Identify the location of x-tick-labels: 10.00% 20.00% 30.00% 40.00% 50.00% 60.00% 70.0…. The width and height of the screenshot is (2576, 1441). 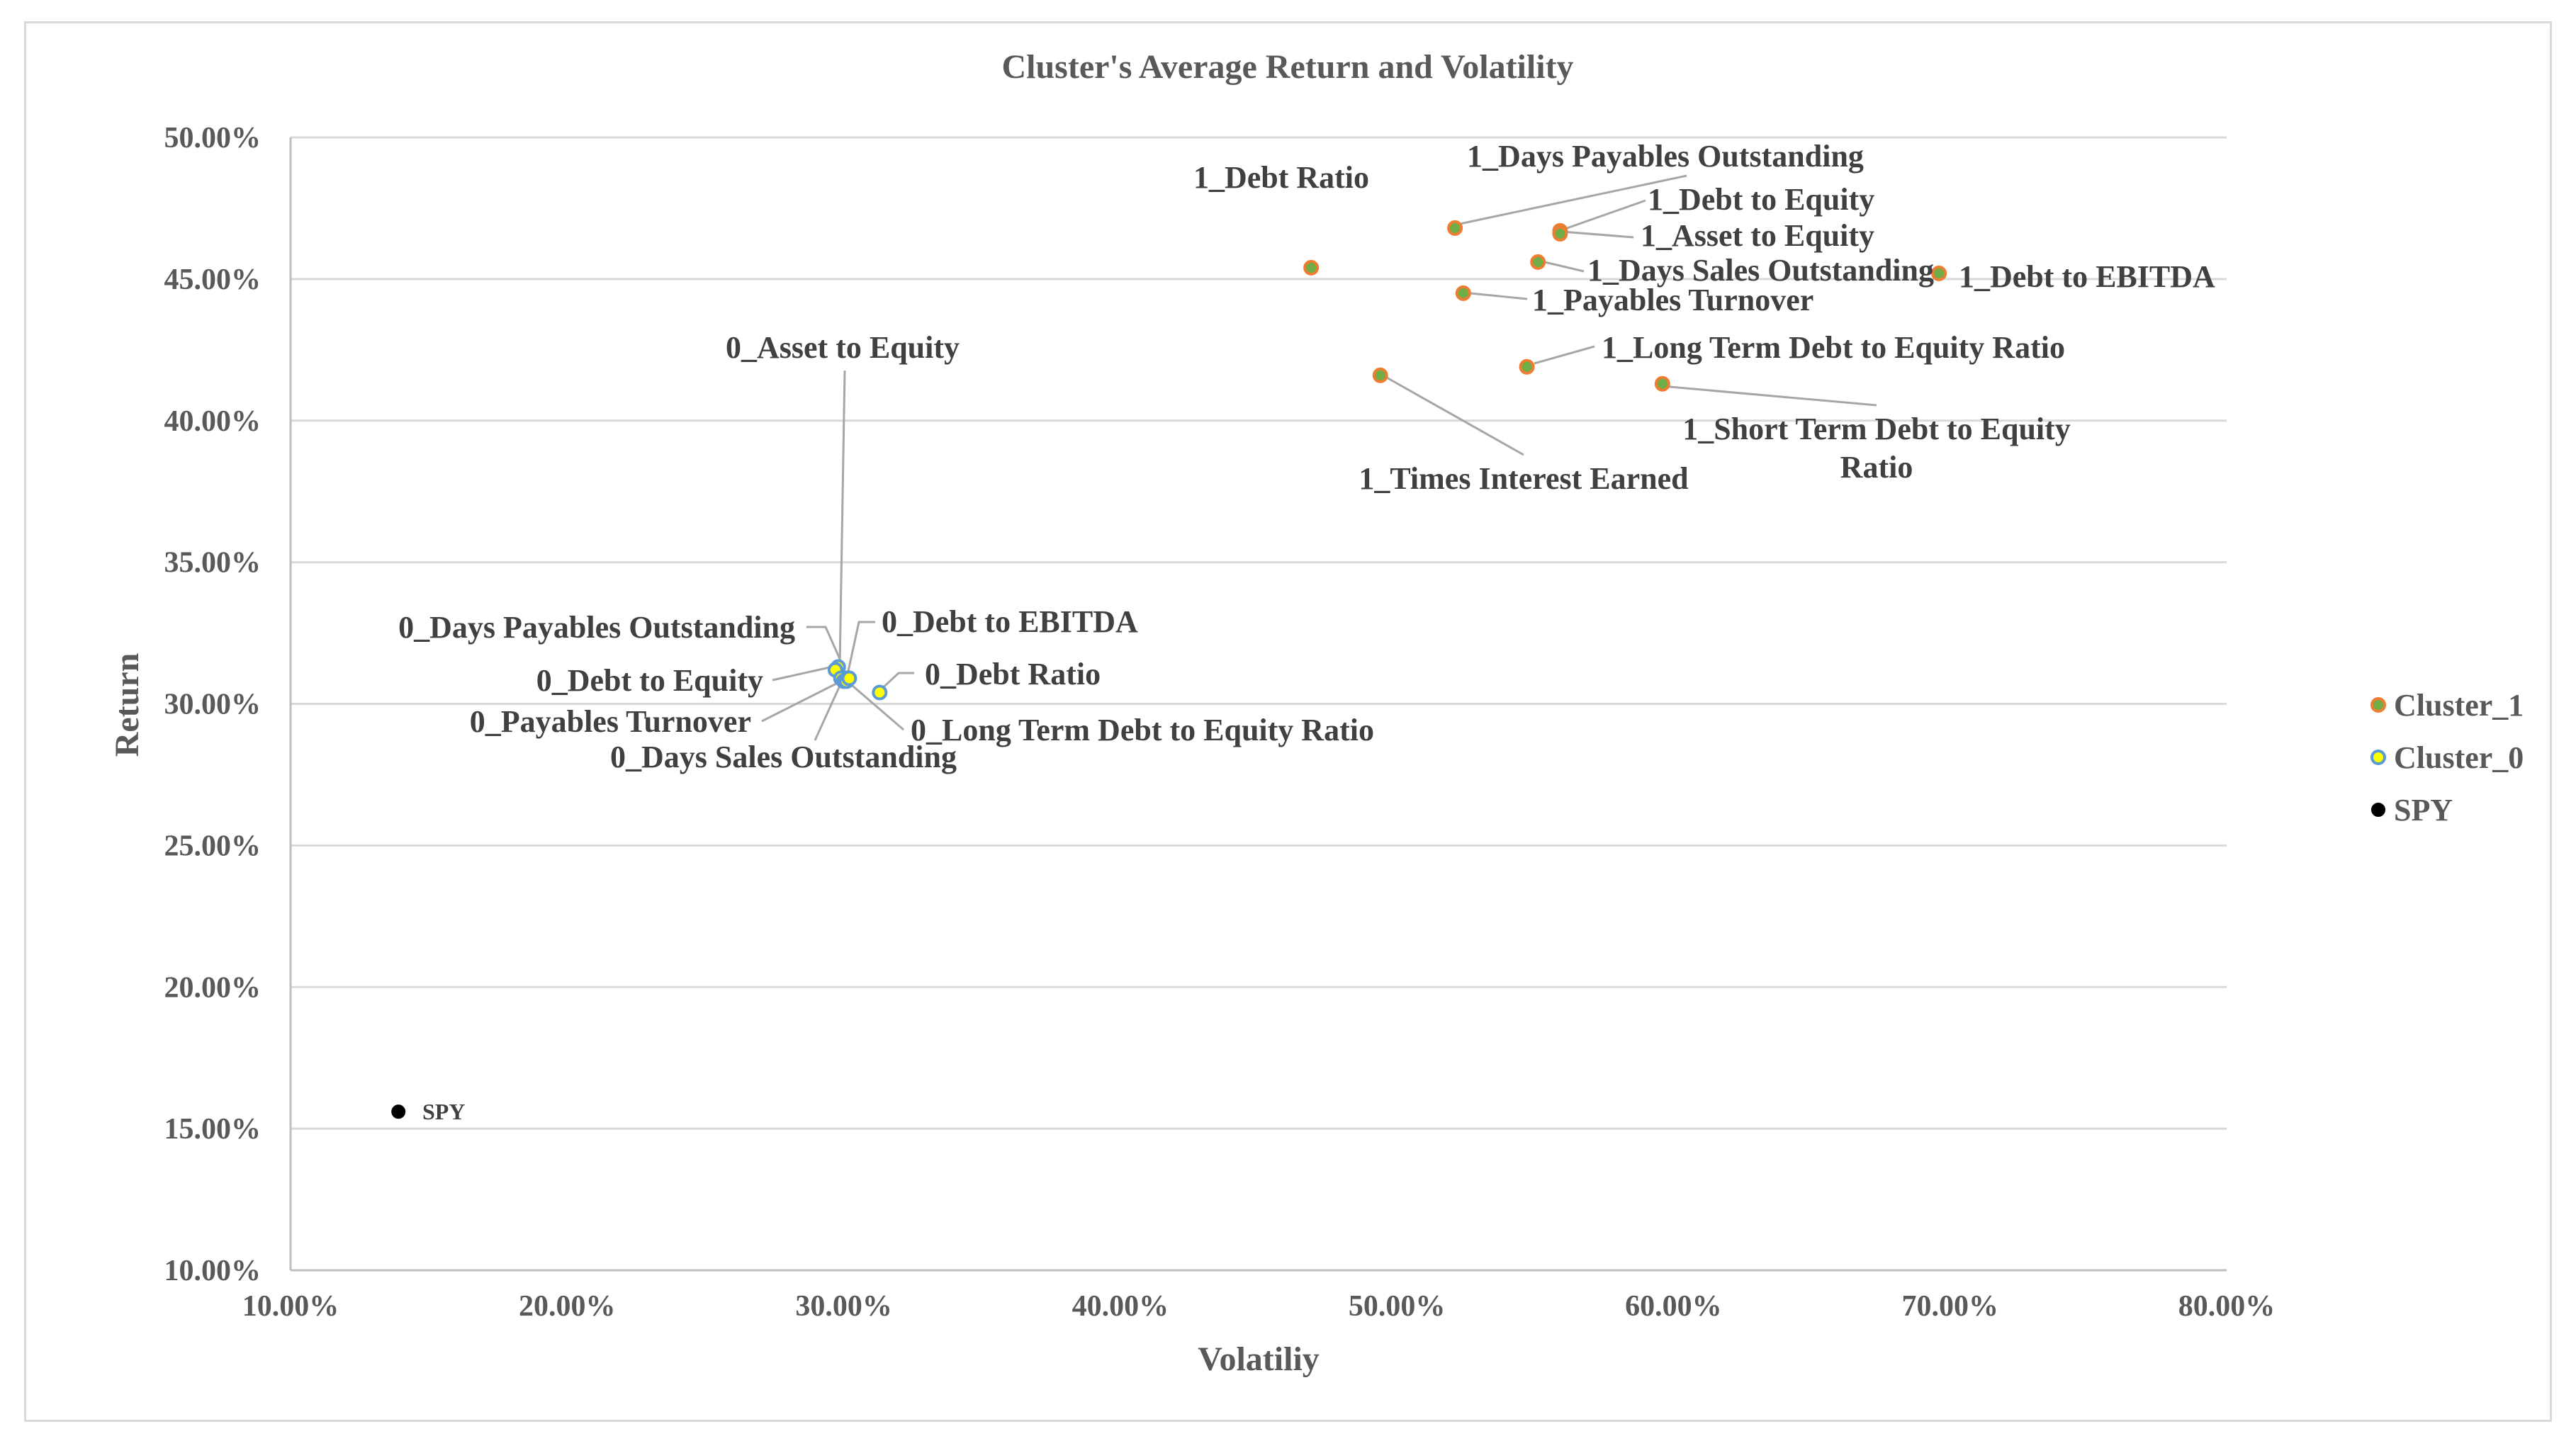
(1259, 1306).